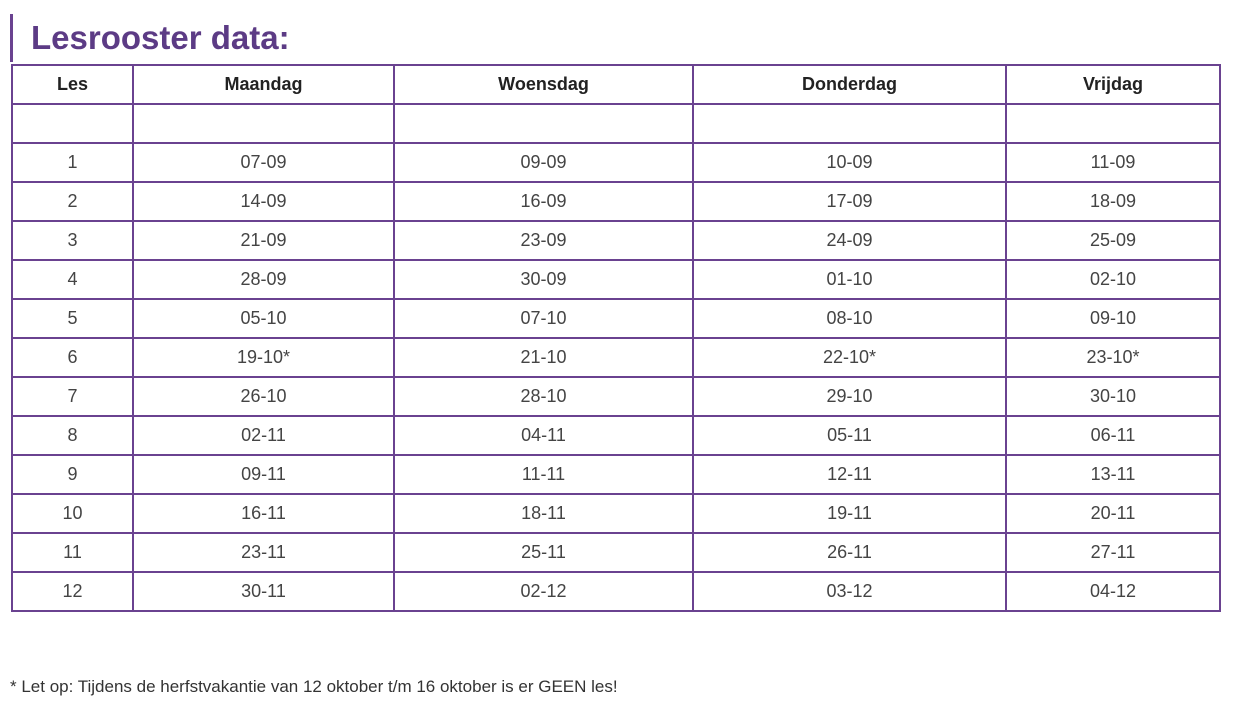 The height and width of the screenshot is (711, 1236). What do you see at coordinates (849, 396) in the screenshot?
I see `cell: 29-10` at bounding box center [849, 396].